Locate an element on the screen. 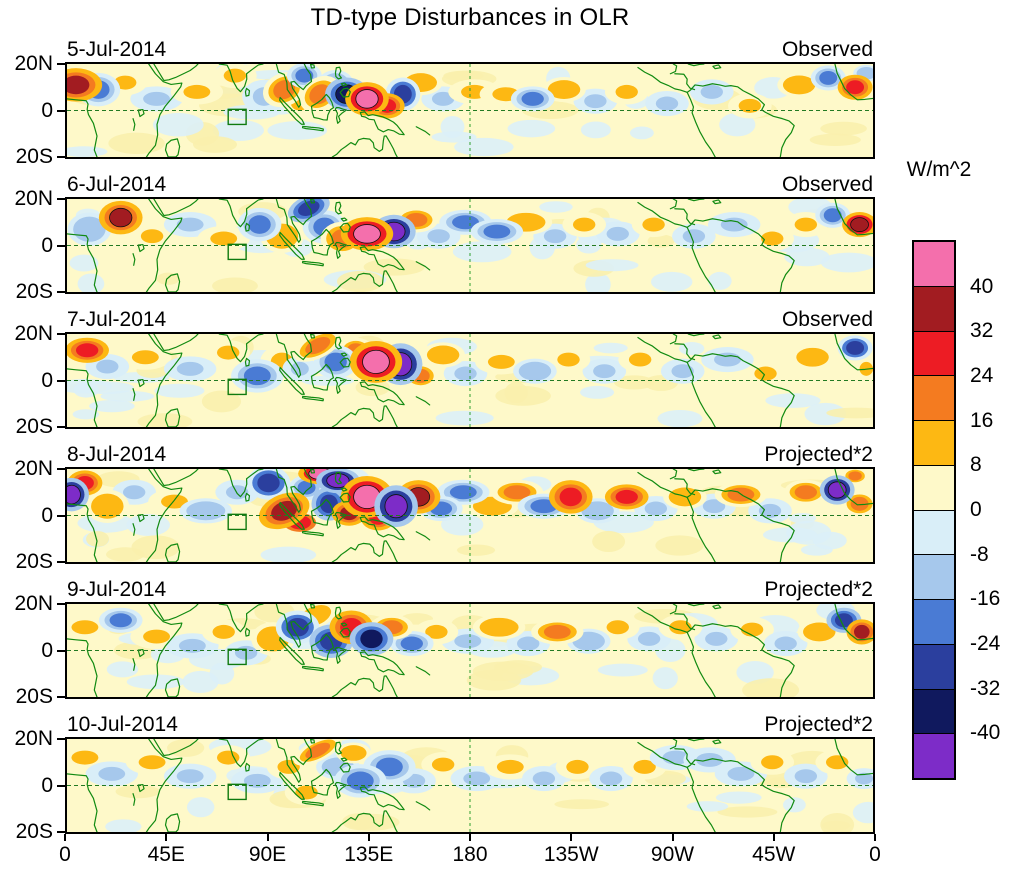 The height and width of the screenshot is (890, 1021). map-panel: 20N 0 20S is located at coordinates (444, 380).